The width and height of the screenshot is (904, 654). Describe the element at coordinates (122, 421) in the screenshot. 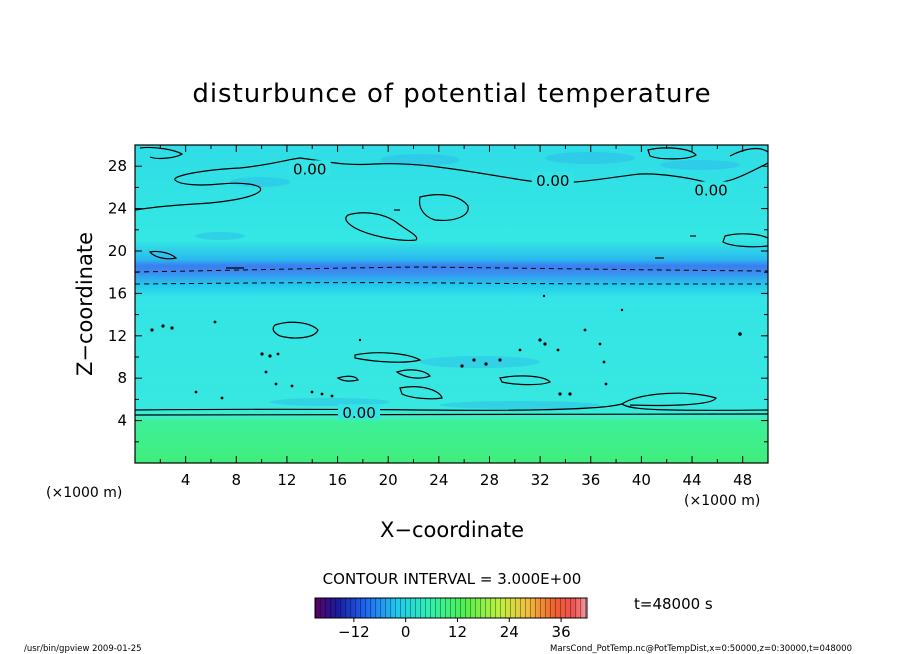

I see `y-tick-label: 4` at that location.